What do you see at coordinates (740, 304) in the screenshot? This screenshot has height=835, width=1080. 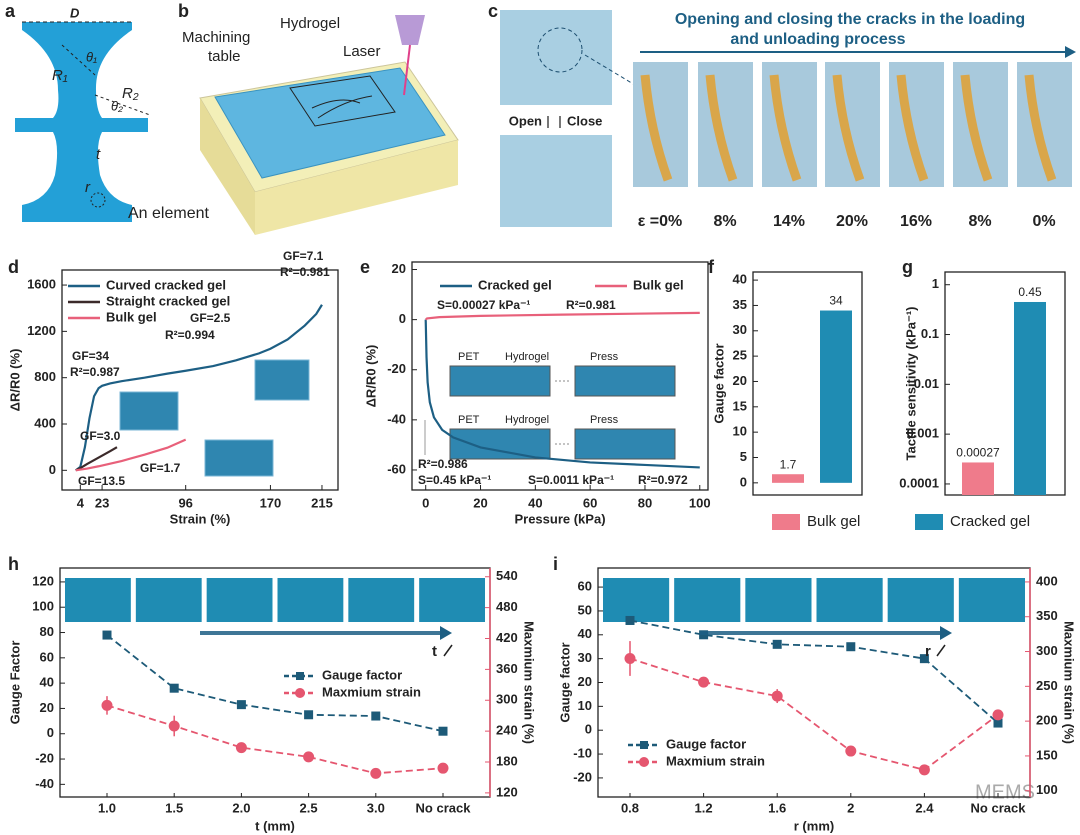 I see `y-tick-label: 35` at bounding box center [740, 304].